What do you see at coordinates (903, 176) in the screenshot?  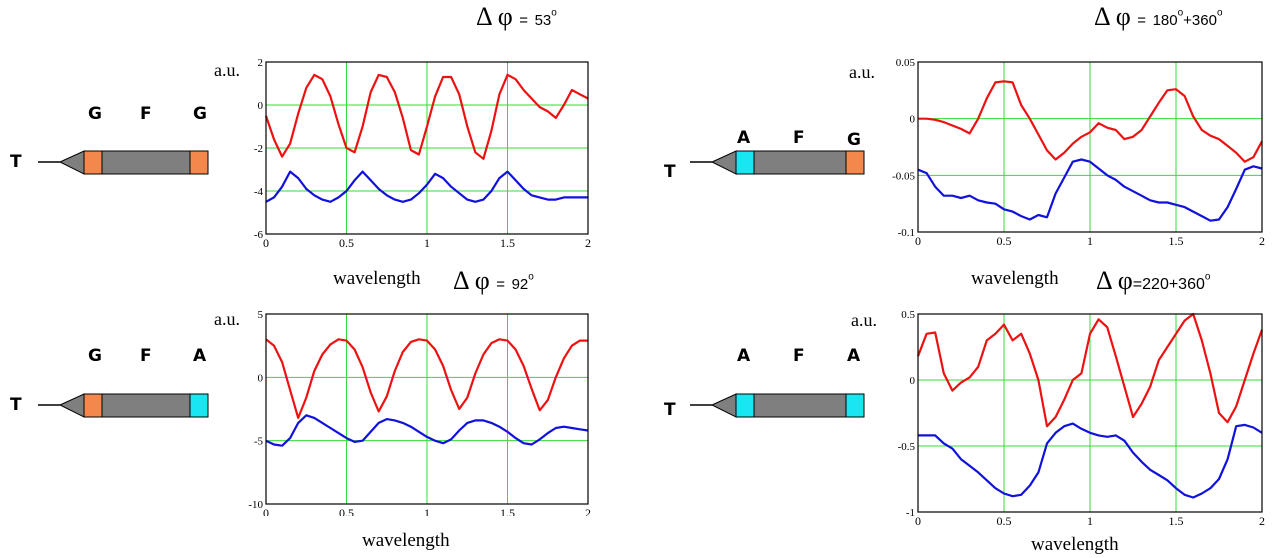 I see `y-tick-label: -0.05` at bounding box center [903, 176].